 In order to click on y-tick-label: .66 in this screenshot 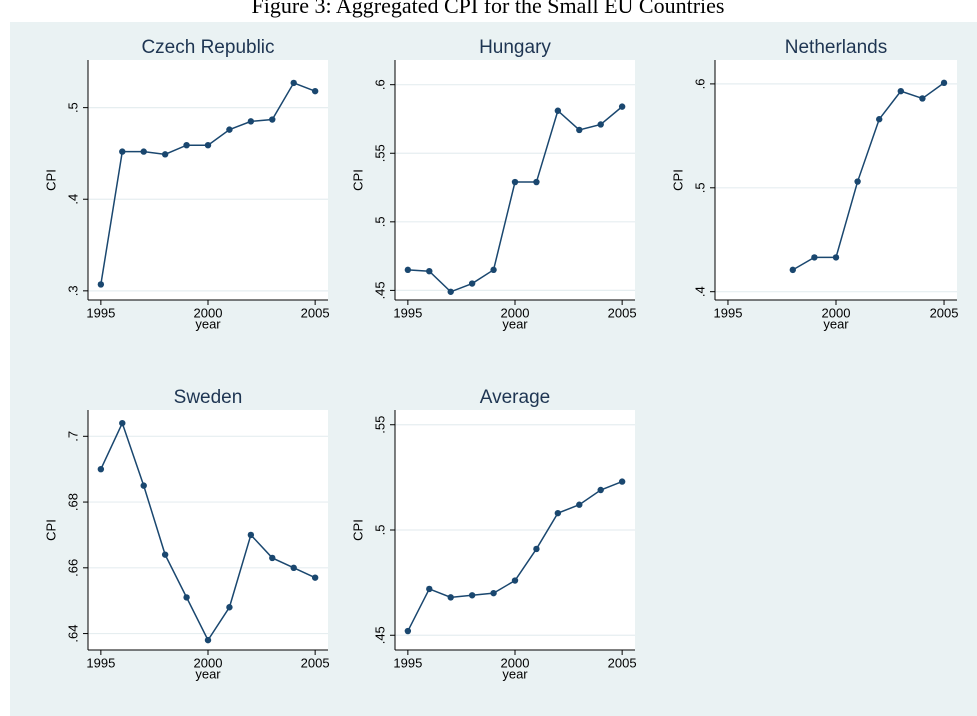, I will do `click(72, 568)`.